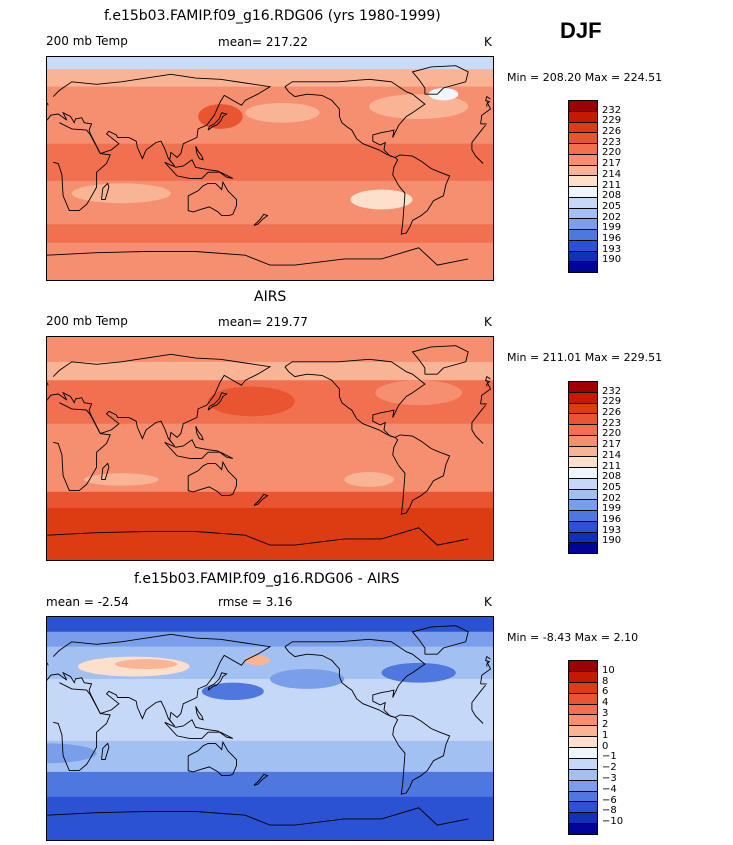 The height and width of the screenshot is (845, 733). Describe the element at coordinates (87, 321) in the screenshot. I see `panel2-left-label: 200 mb Temp` at that location.